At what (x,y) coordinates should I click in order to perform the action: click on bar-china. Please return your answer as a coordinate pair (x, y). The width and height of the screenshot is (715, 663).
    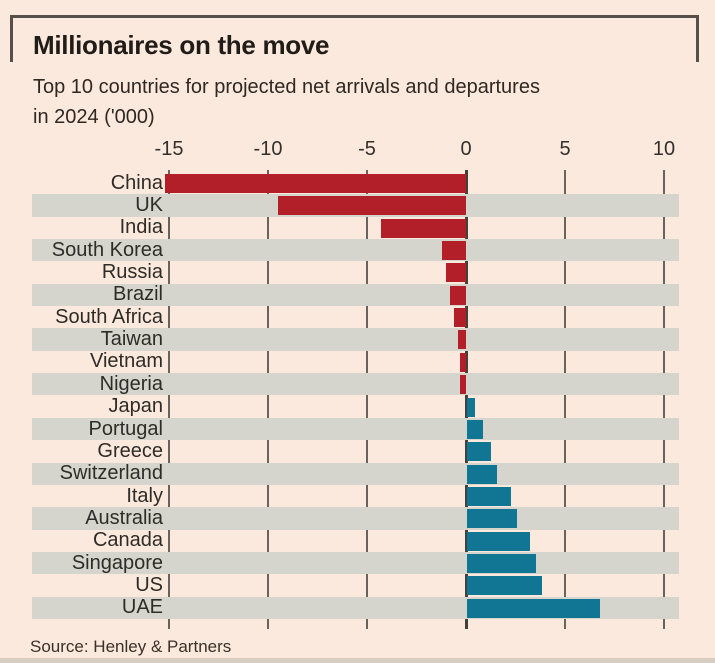
    Looking at the image, I should click on (315, 183).